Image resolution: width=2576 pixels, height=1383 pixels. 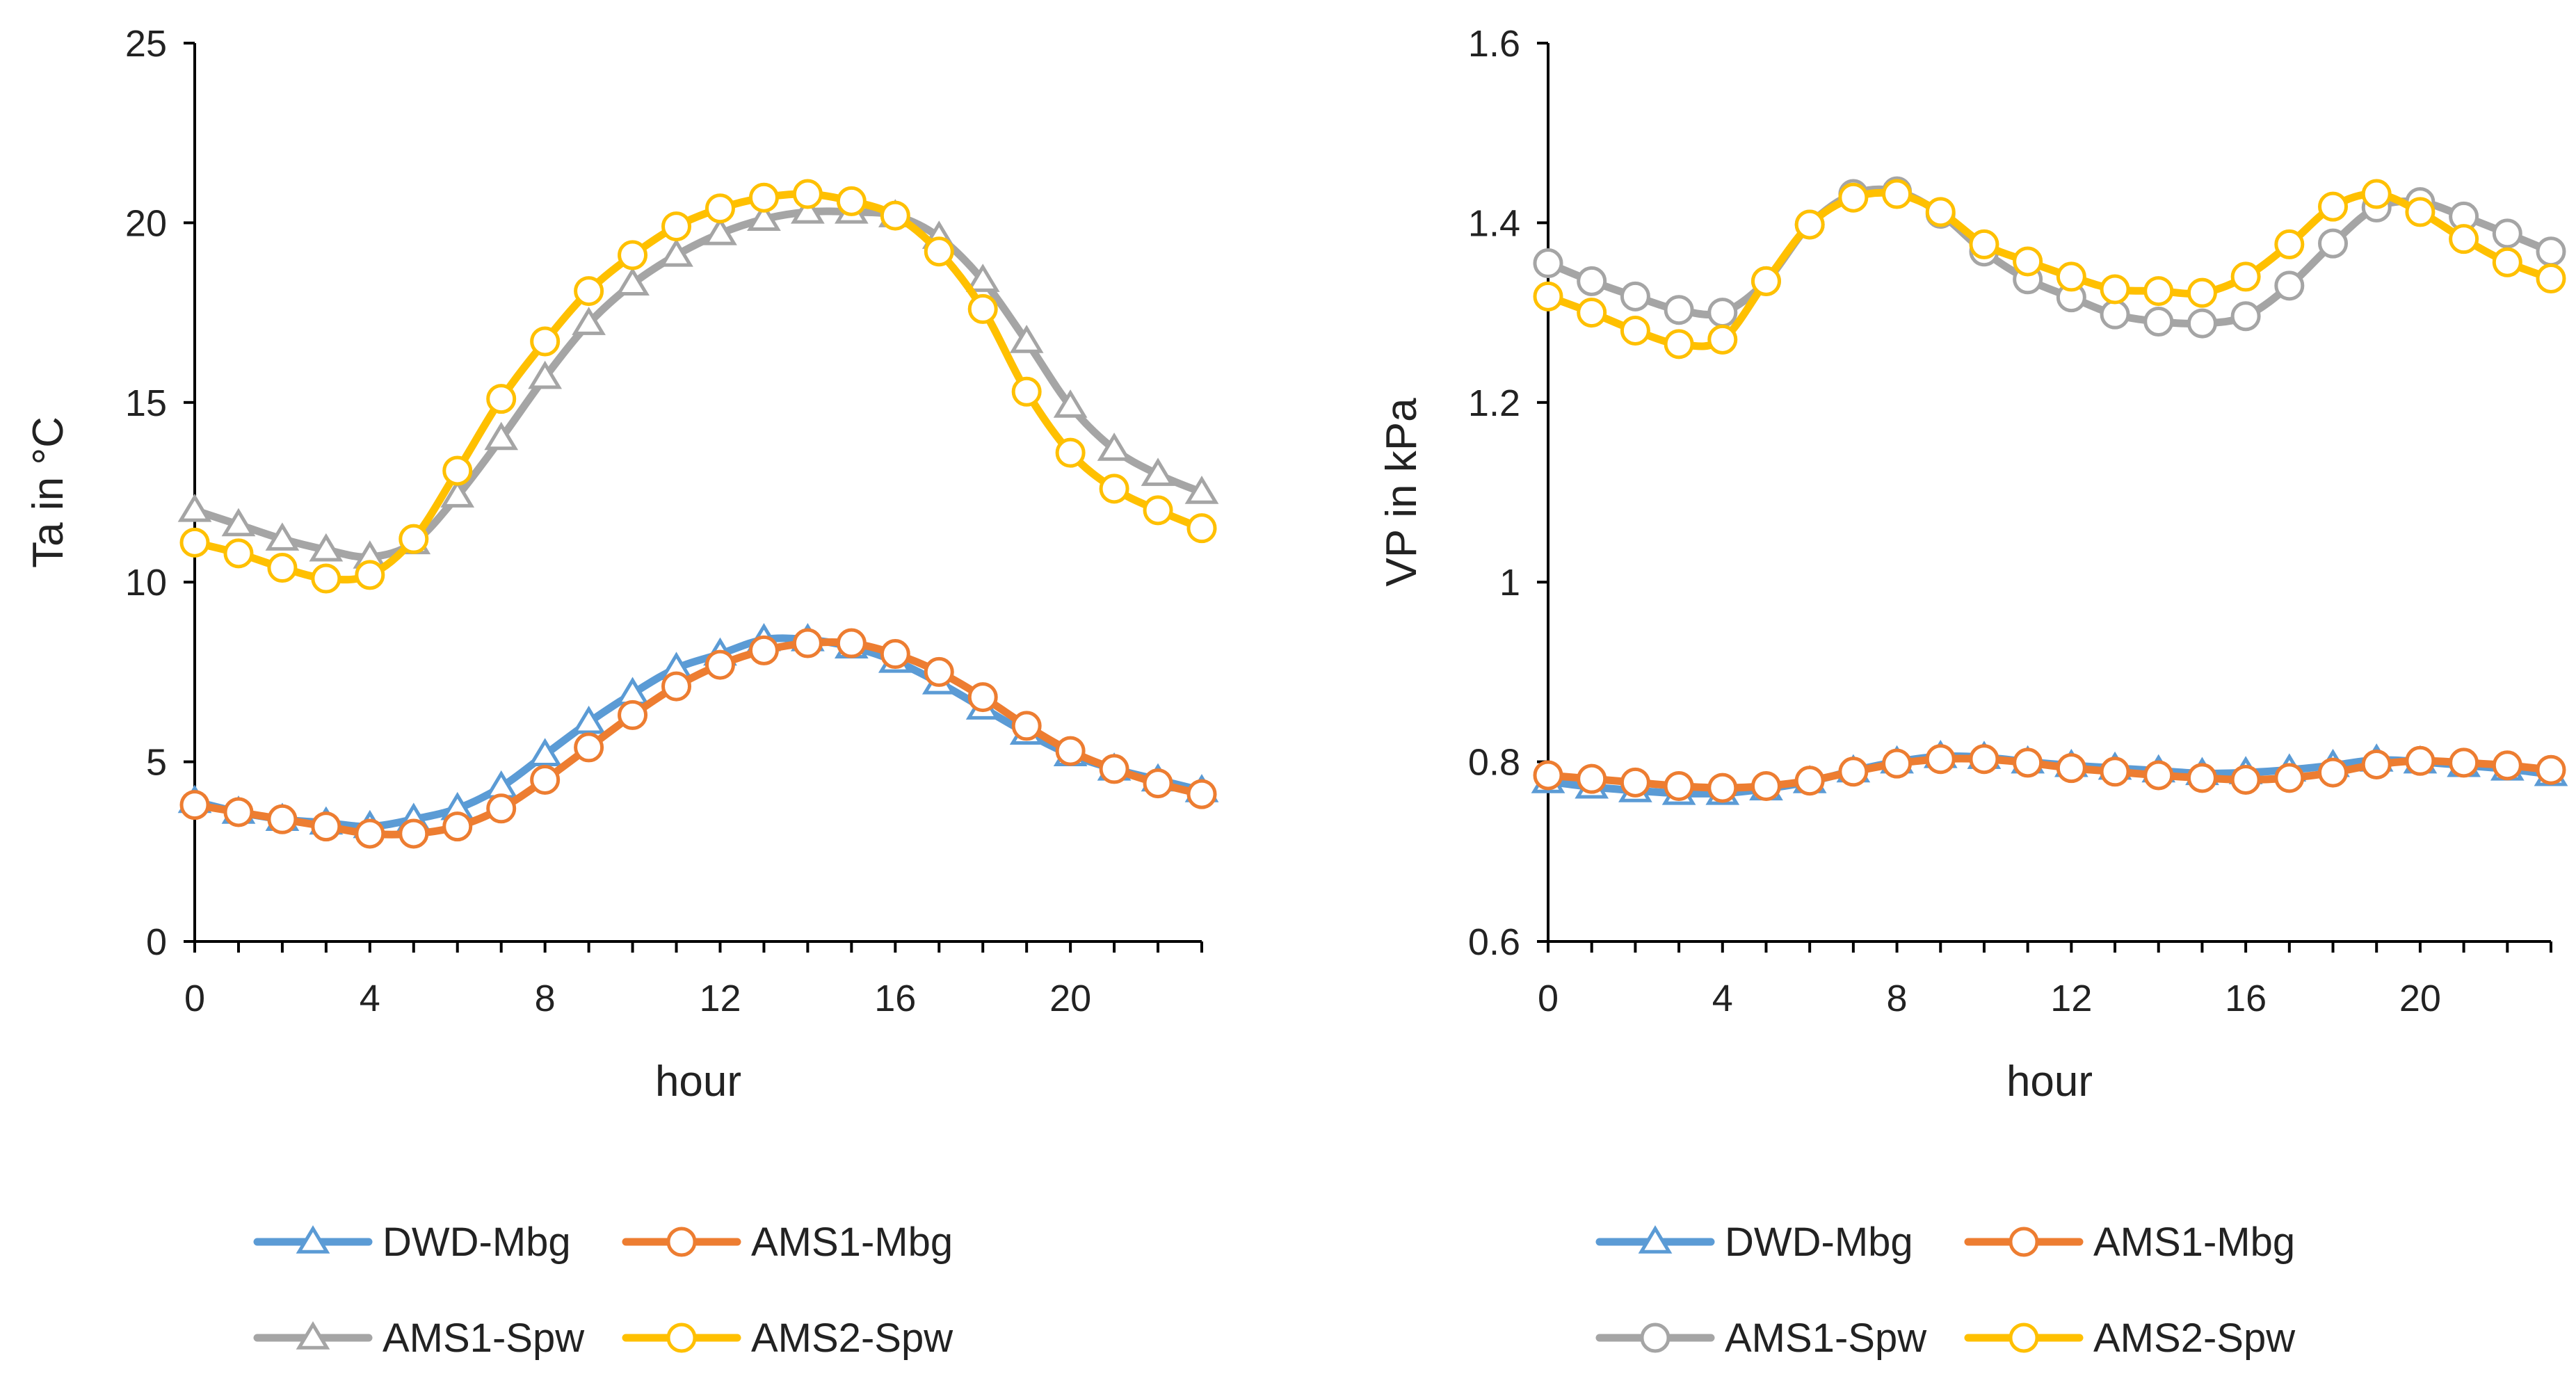 What do you see at coordinates (698, 387) in the screenshot?
I see `ta-line-ams2-spw` at bounding box center [698, 387].